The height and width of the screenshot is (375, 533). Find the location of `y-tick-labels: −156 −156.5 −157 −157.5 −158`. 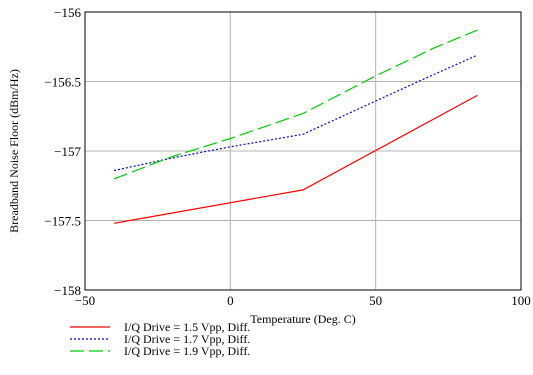

y-tick-labels: −156 −156.5 −157 −157.5 −158 is located at coordinates (62, 151).